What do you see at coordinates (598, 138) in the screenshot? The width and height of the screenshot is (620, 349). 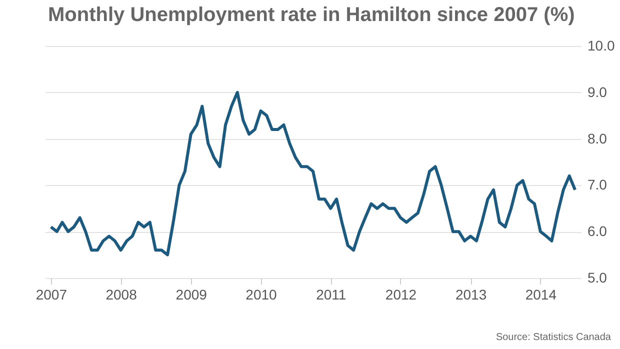 I see `y-tick-label: 8.0` at bounding box center [598, 138].